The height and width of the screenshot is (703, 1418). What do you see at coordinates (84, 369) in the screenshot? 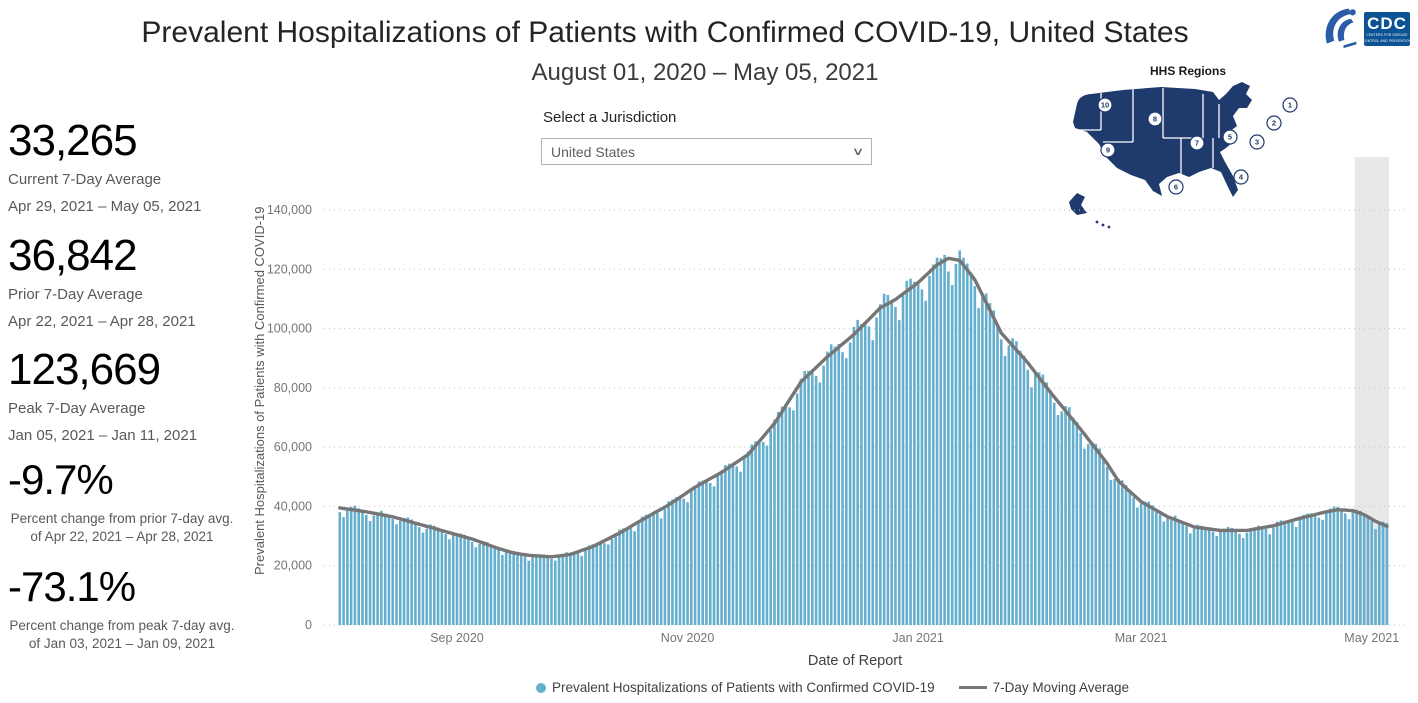
I see `stat-value: 123,669` at bounding box center [84, 369].